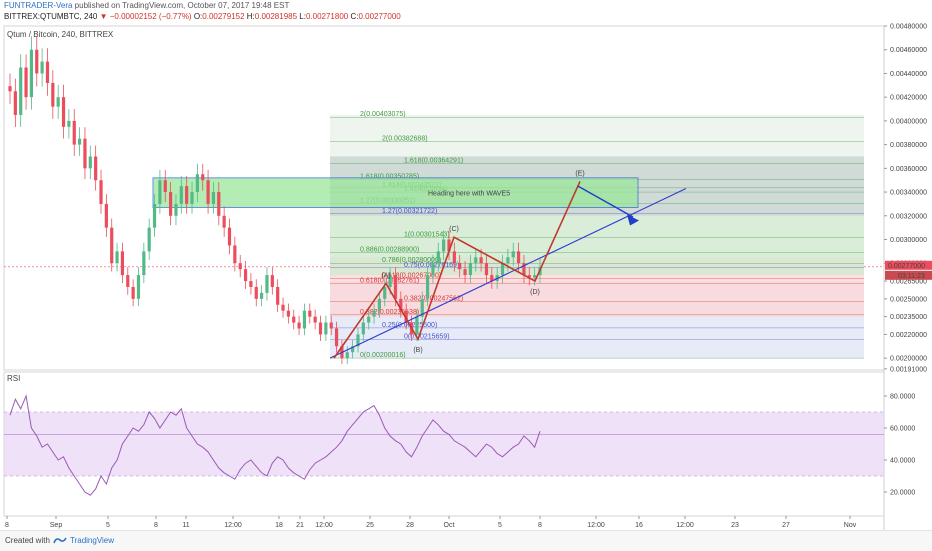 This screenshot has height=551, width=932. I want to click on fib-level-label: 1.618(0.00350785), so click(389, 176).